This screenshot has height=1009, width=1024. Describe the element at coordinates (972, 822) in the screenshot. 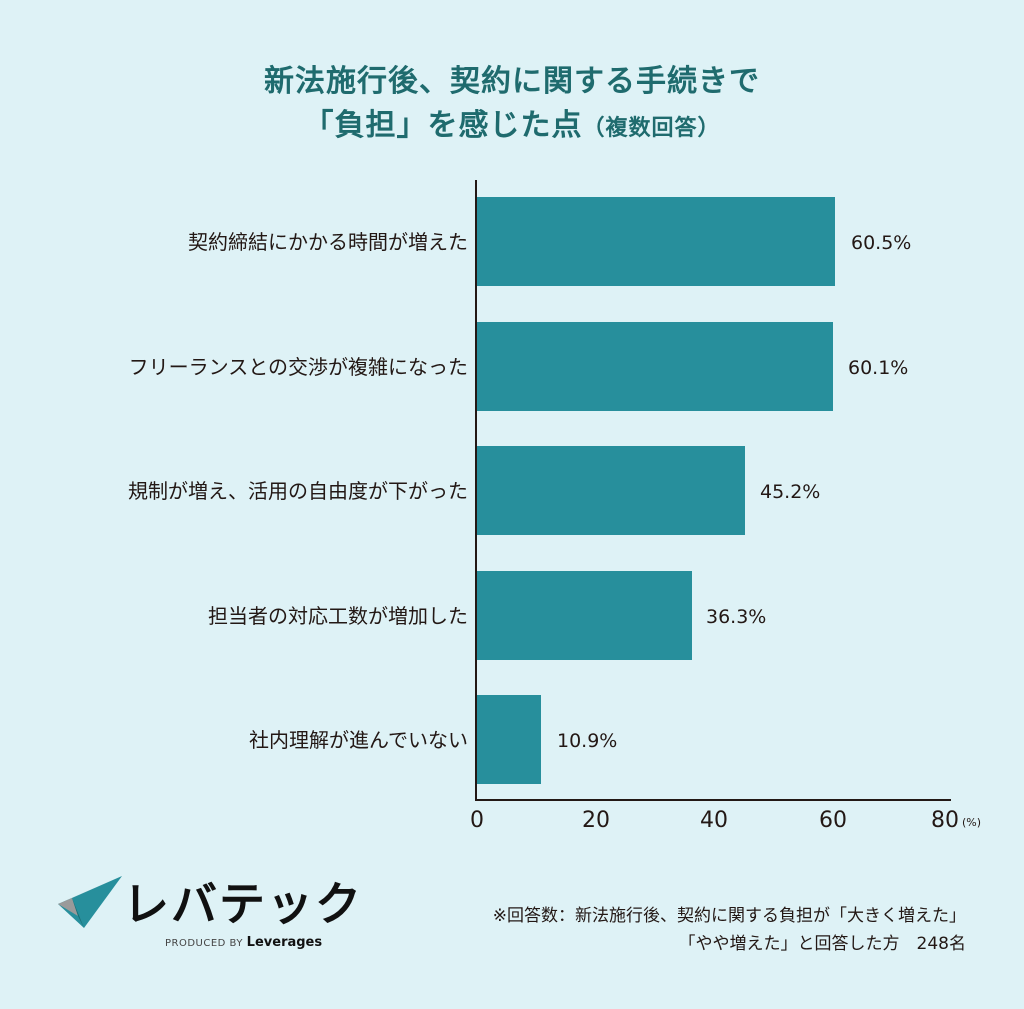

I see `x-axis-unit: (%)` at that location.